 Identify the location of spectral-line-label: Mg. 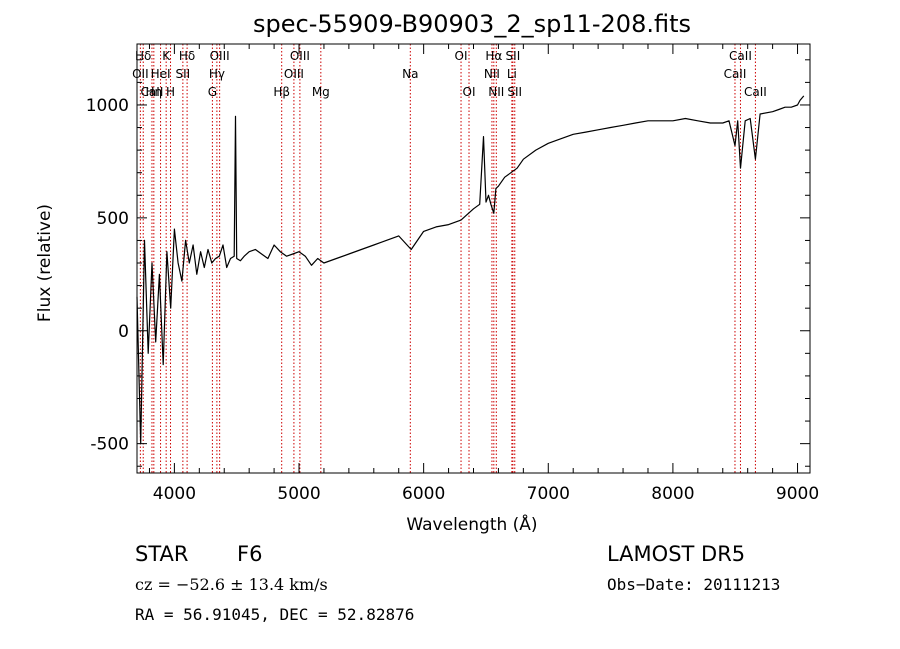
(321, 92).